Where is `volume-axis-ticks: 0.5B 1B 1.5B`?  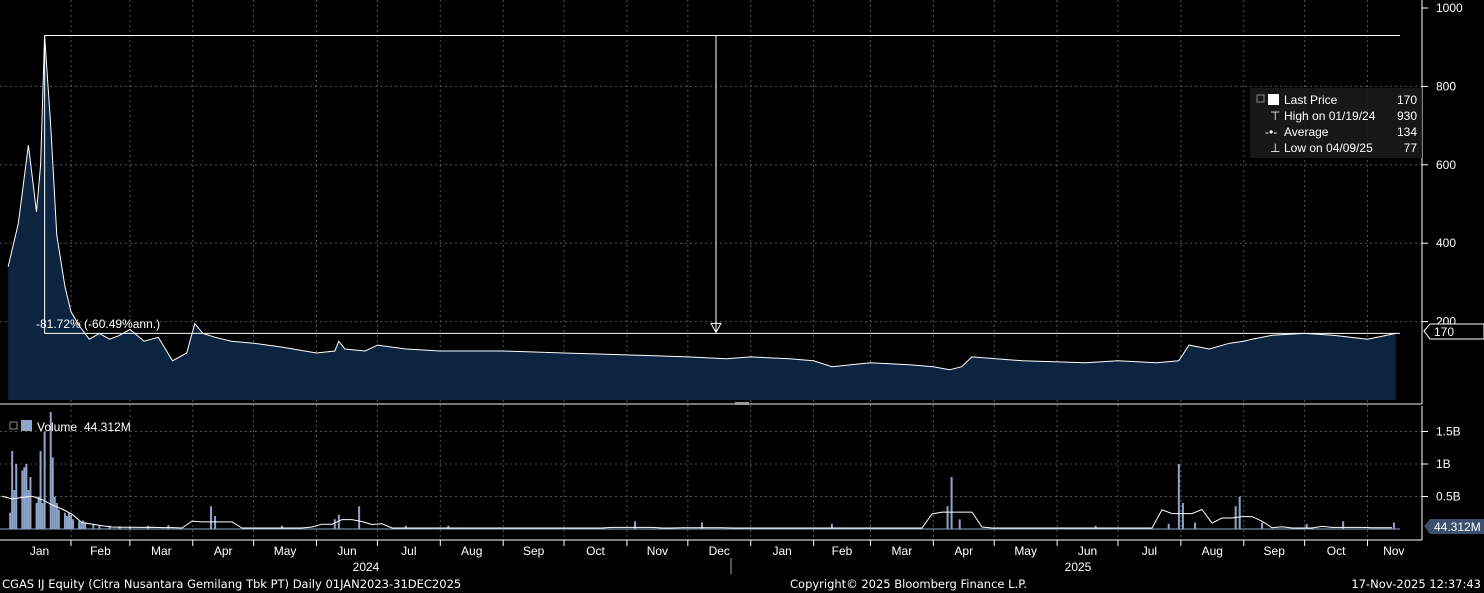
volume-axis-ticks: 0.5B 1B 1.5B is located at coordinates (1441, 464).